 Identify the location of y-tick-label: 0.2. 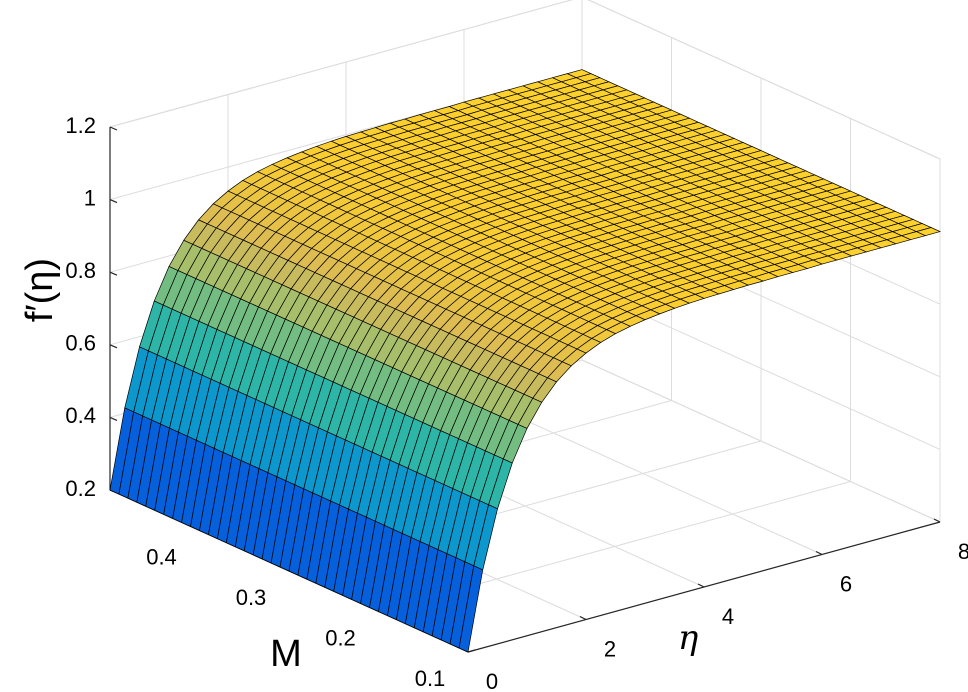
(340, 637).